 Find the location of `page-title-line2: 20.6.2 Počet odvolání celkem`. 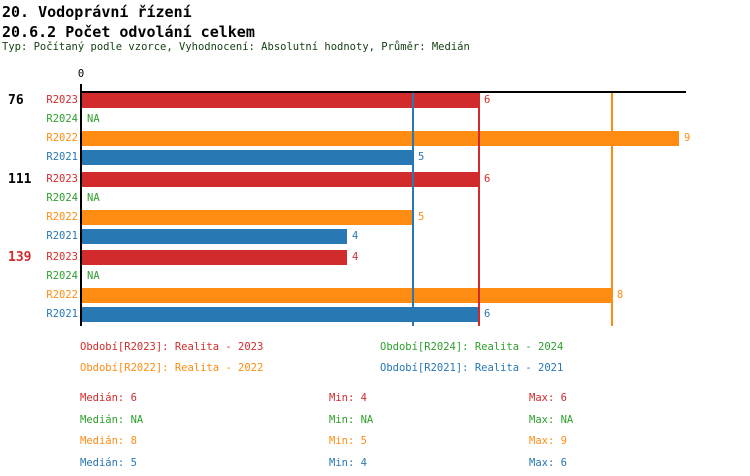

page-title-line2: 20.6.2 Počet odvolání celkem is located at coordinates (128, 32).